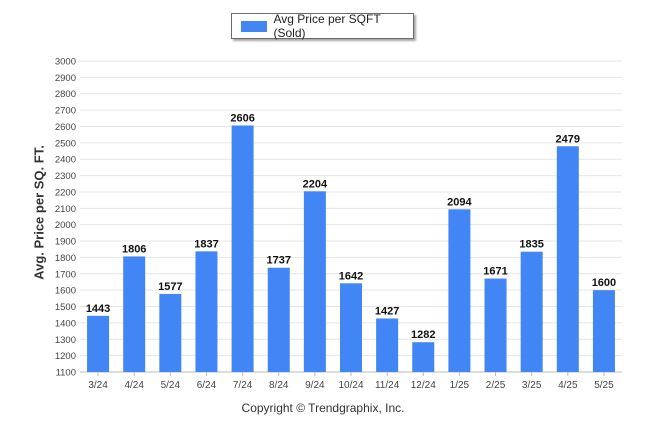 The height and width of the screenshot is (434, 646). What do you see at coordinates (387, 385) in the screenshot?
I see `x-tick-label: 11/24` at bounding box center [387, 385].